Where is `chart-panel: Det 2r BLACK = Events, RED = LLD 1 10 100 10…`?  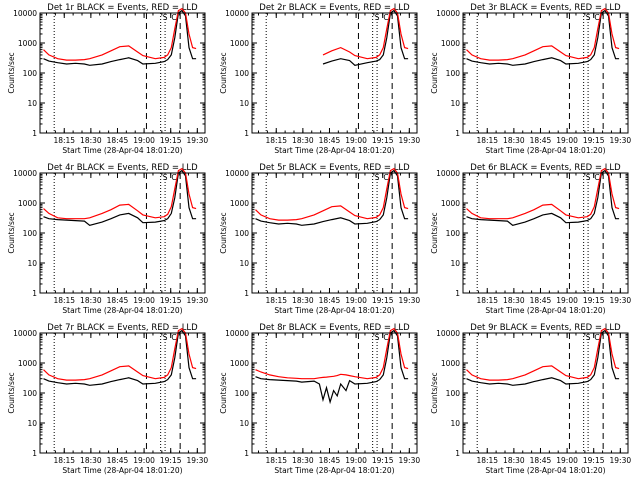 chart-panel: Det 2r BLACK = Events, RED = LLD 1 10 100 10… is located at coordinates (319, 79).